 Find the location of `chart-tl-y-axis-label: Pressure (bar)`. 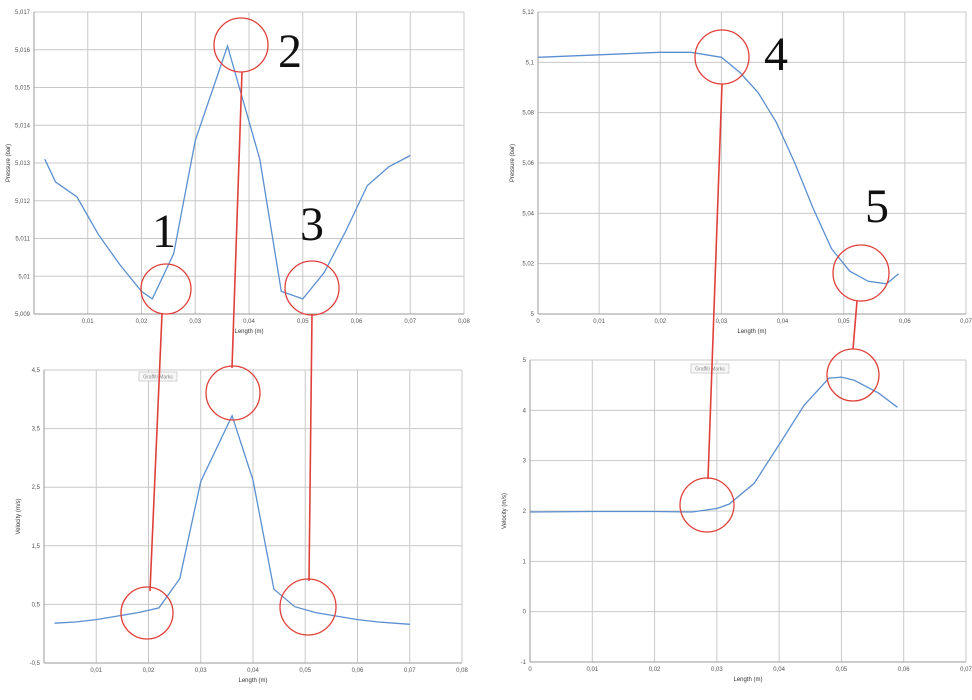

chart-tl-y-axis-label: Pressure (bar) is located at coordinates (9, 163).